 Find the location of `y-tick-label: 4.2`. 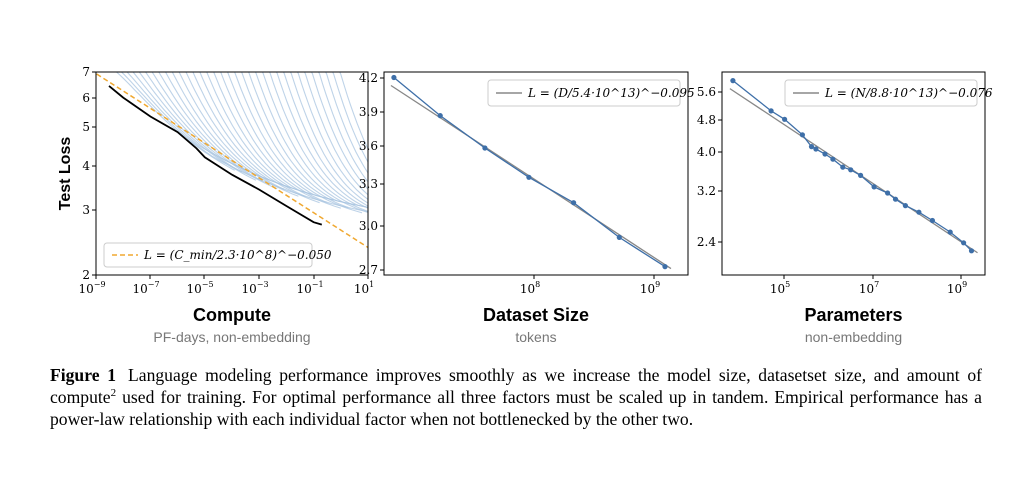

y-tick-label: 4.2 is located at coordinates (368, 78).